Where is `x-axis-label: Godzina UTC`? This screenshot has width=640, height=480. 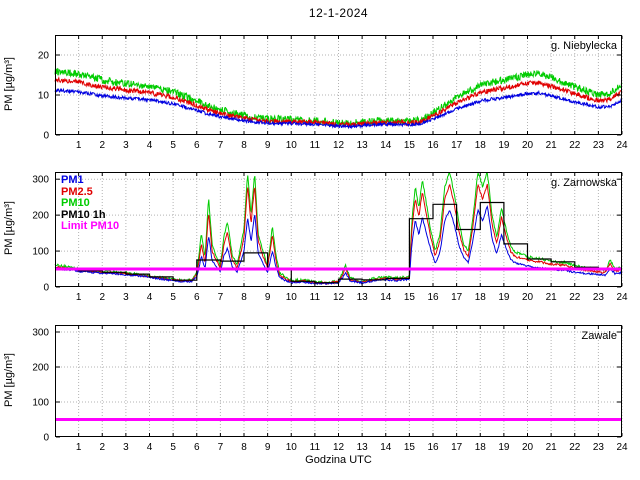
x-axis-label: Godzina UTC is located at coordinates (338, 460).